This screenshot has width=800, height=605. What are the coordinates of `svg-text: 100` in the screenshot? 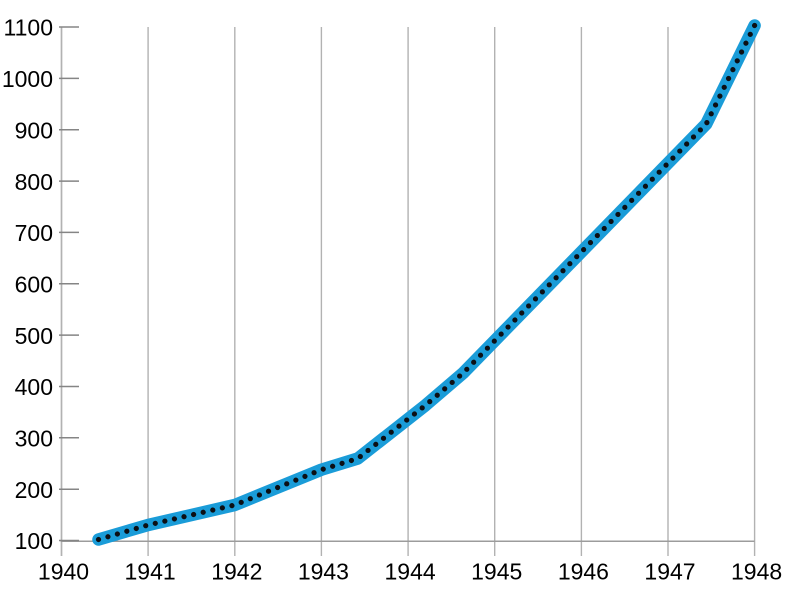 It's located at (34, 541).